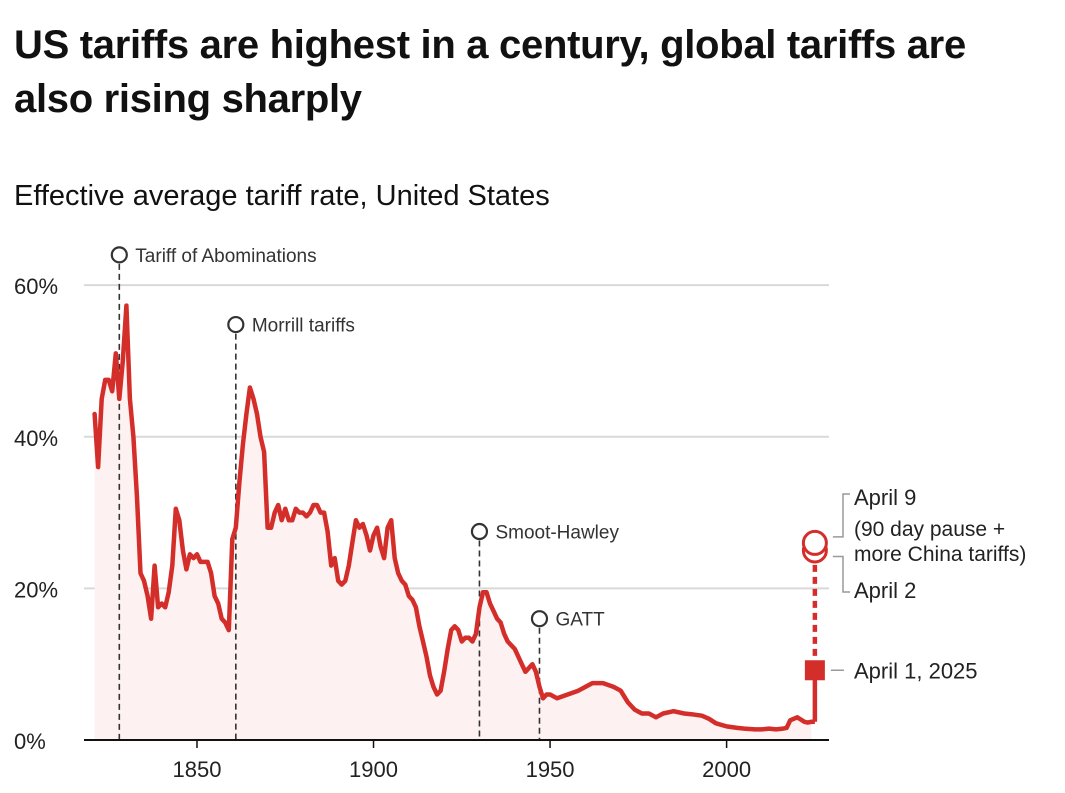 The height and width of the screenshot is (793, 1065). What do you see at coordinates (225, 256) in the screenshot?
I see `annotation-label: Tariff of Abominations` at bounding box center [225, 256].